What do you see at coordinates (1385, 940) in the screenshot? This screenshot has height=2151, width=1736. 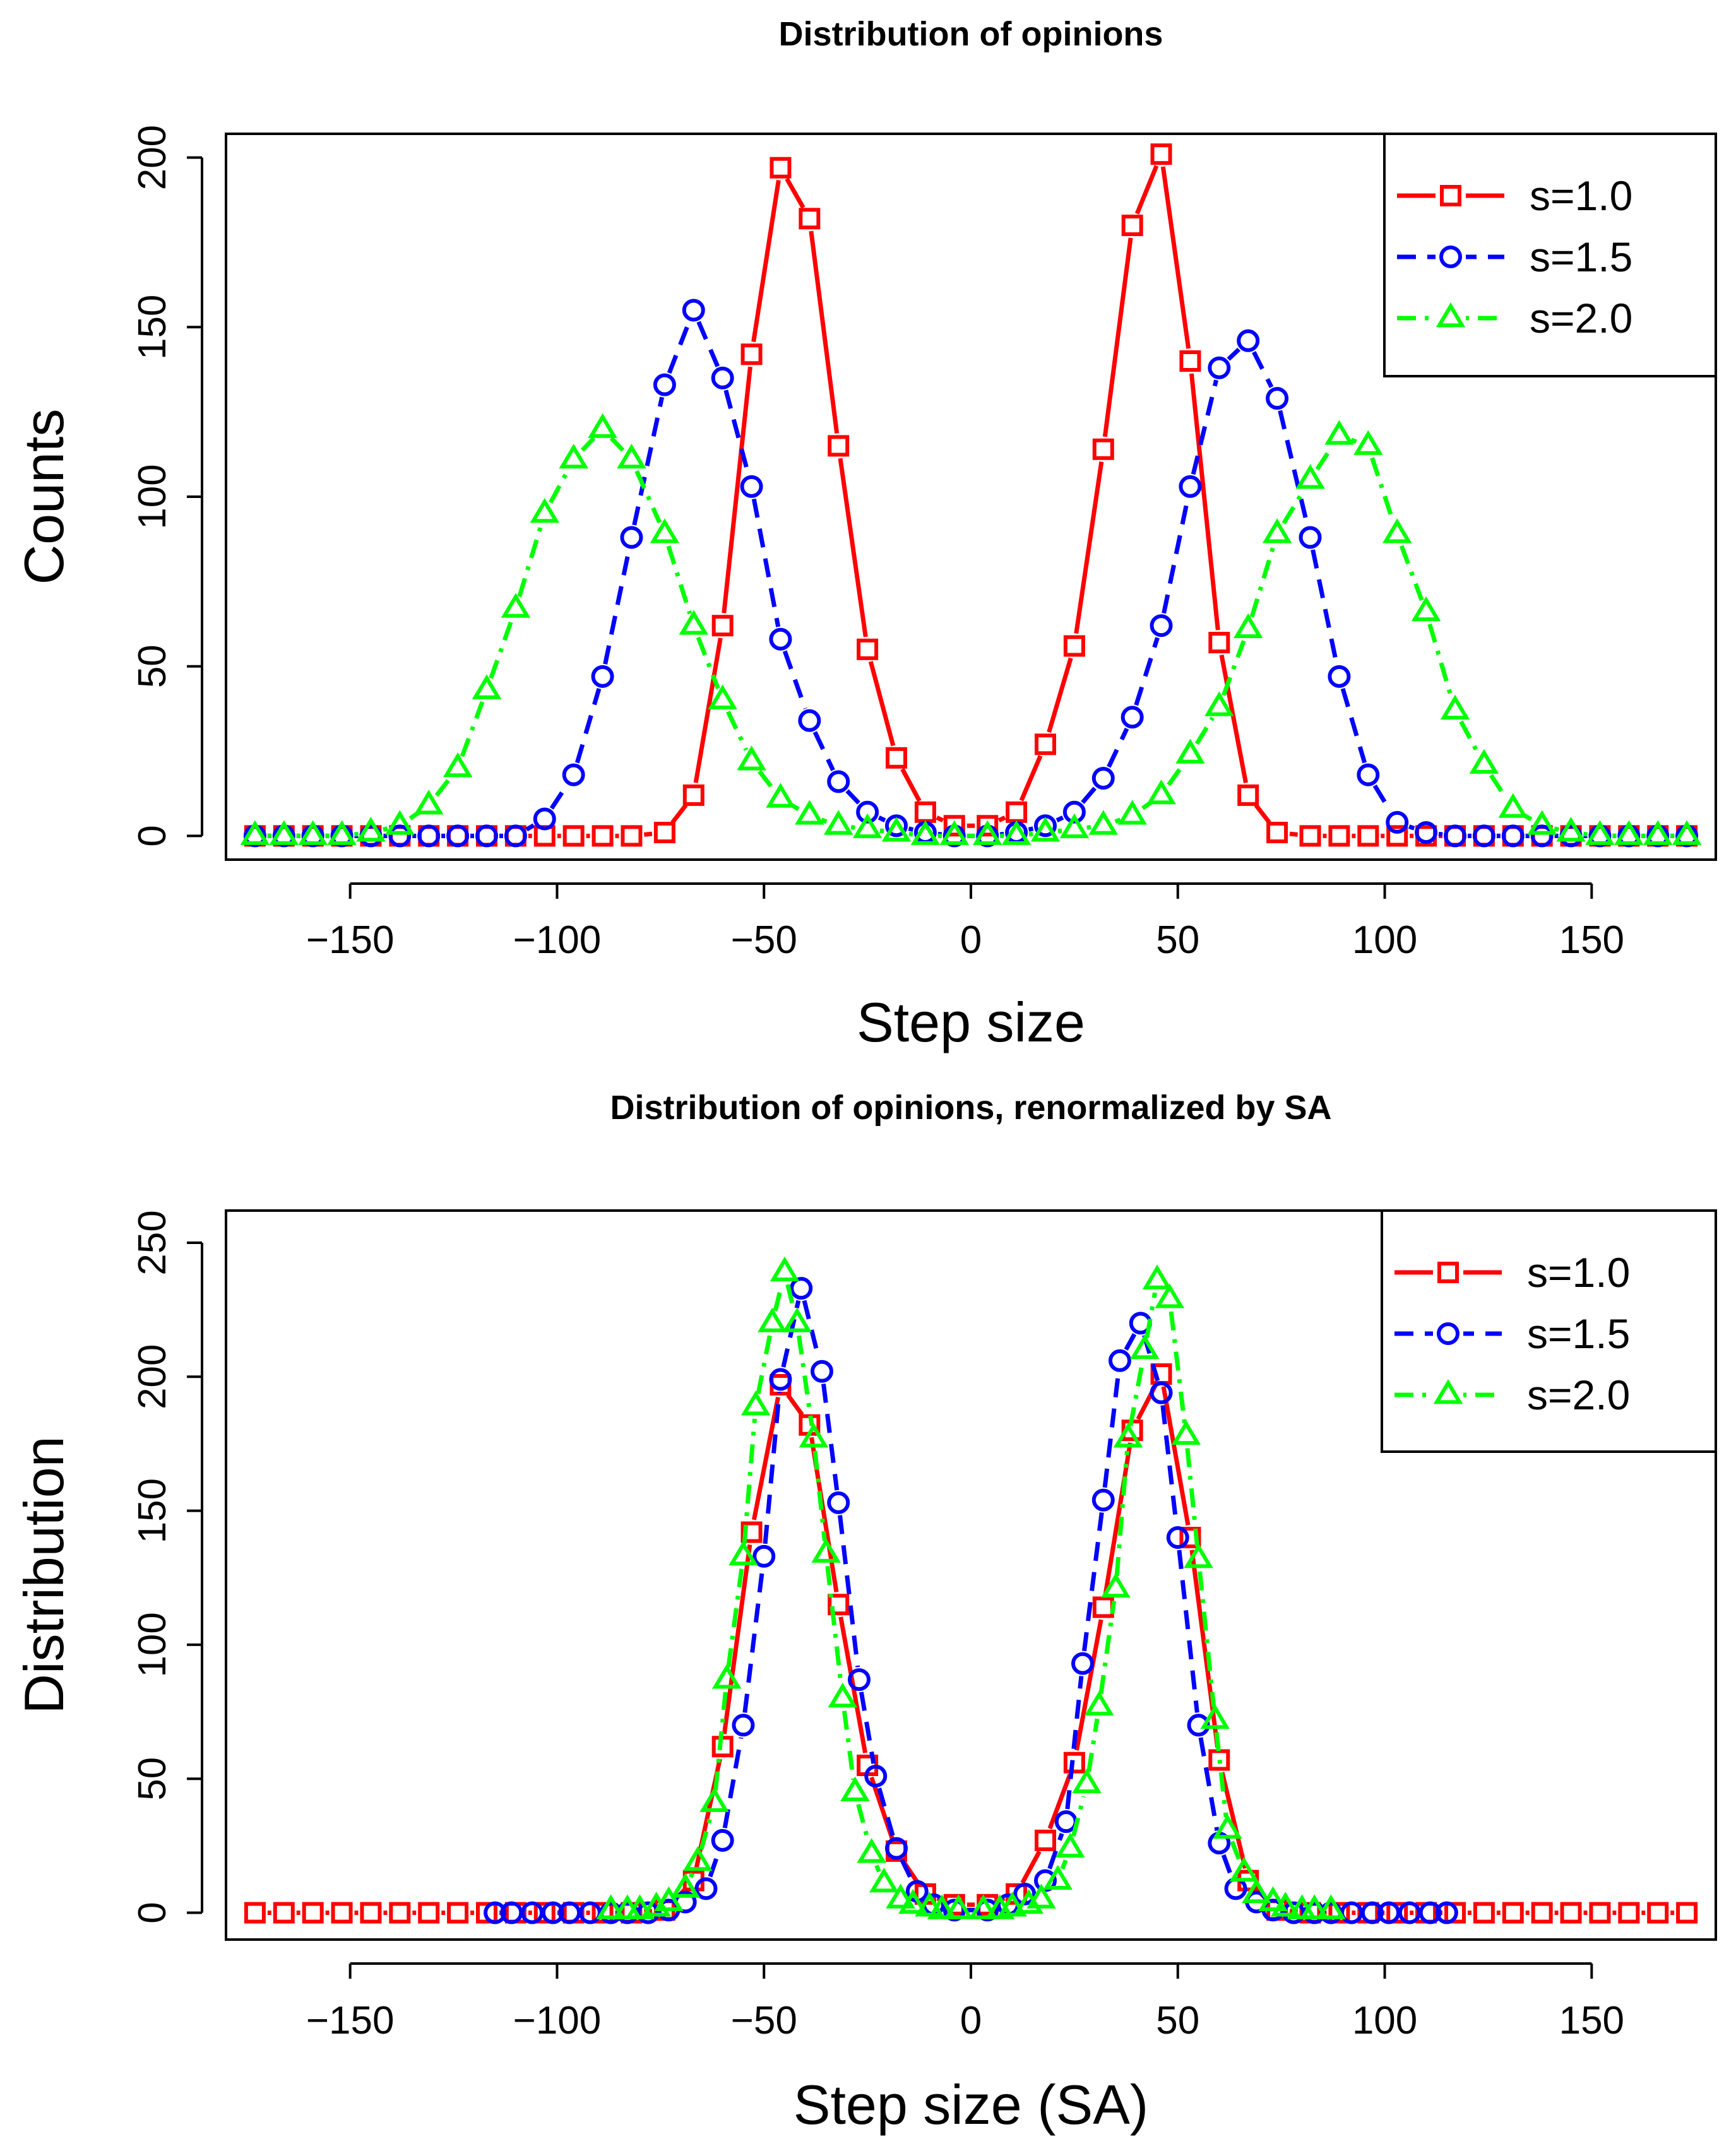 I see `x-tick-label: 100` at bounding box center [1385, 940].